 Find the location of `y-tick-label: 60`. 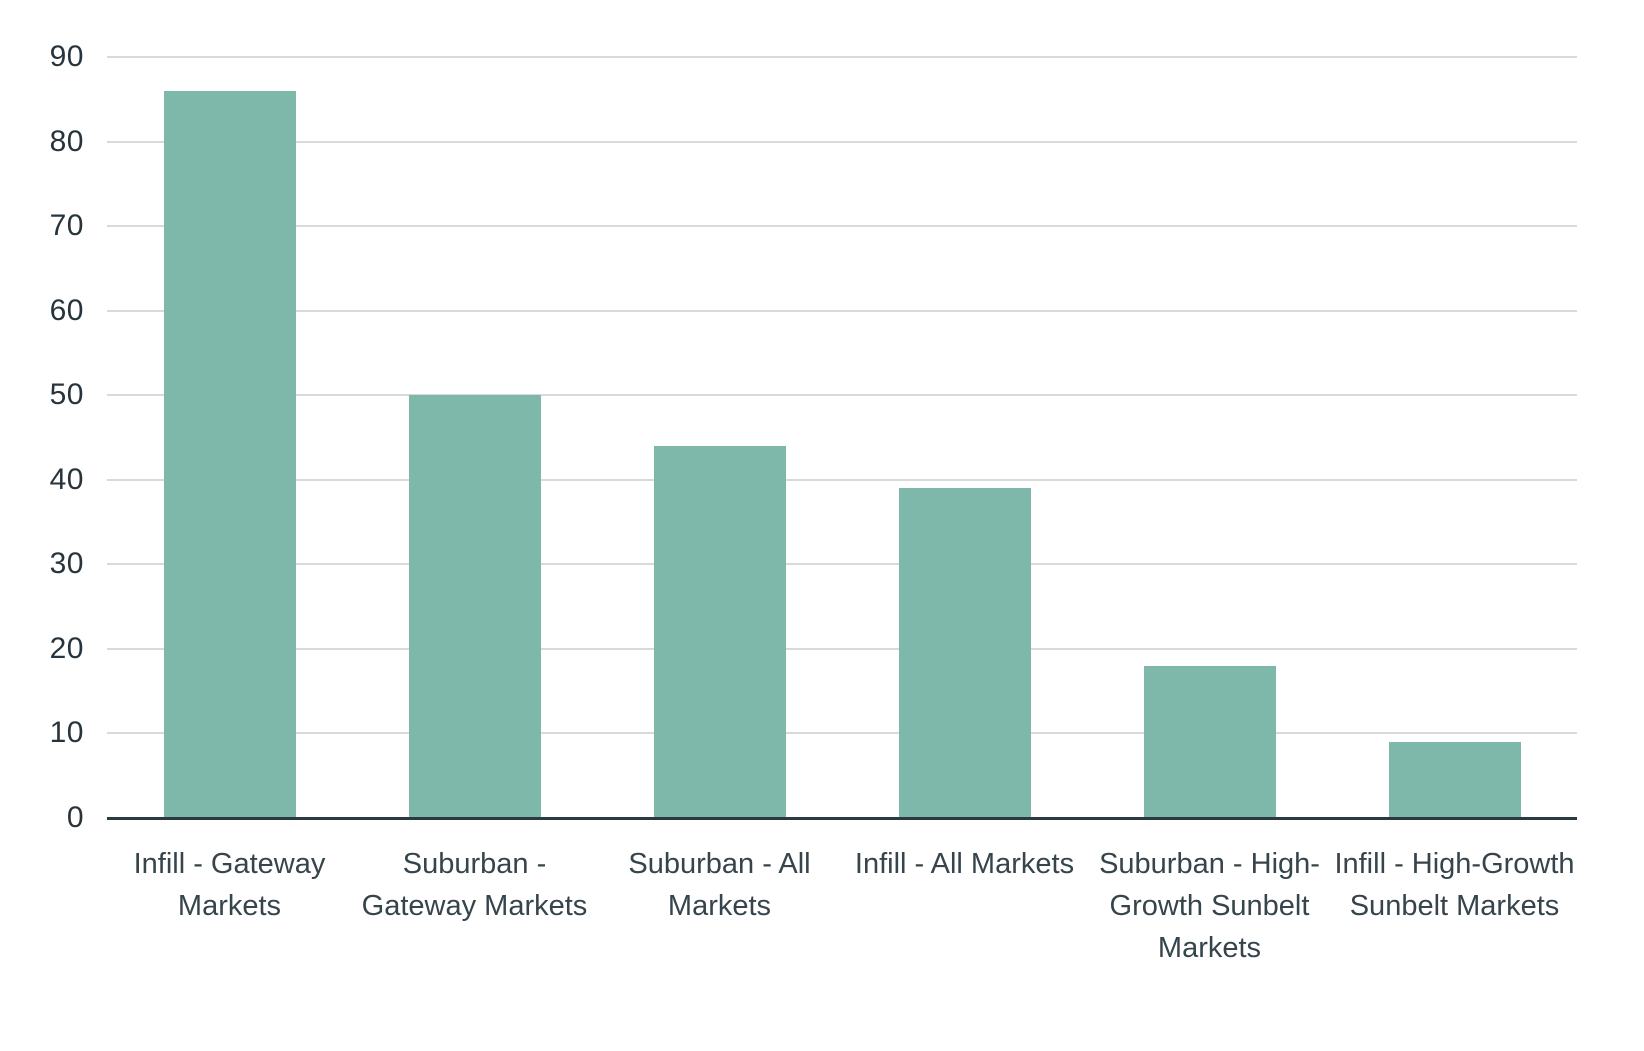

y-tick-label: 60 is located at coordinates (66, 310).